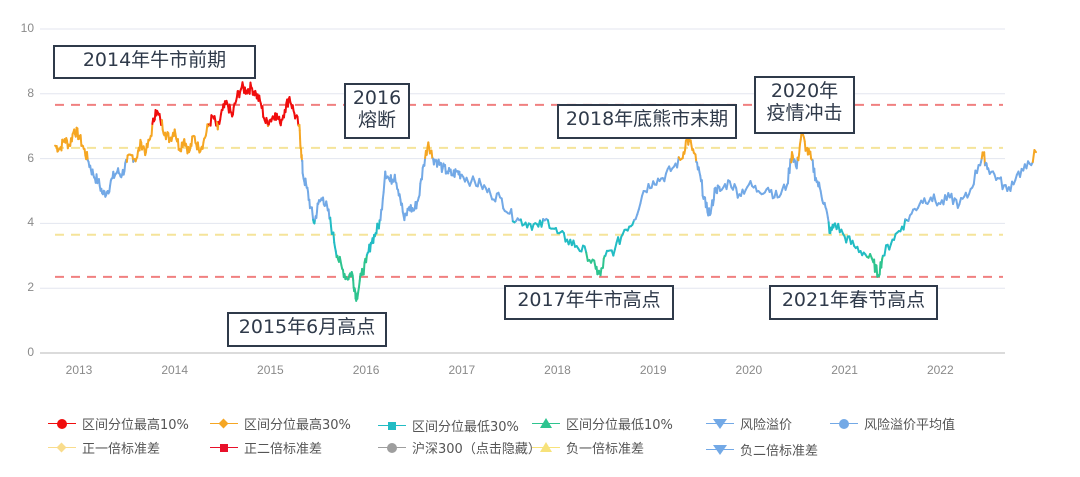 Image resolution: width=1080 pixels, height=477 pixels. What do you see at coordinates (121, 449) in the screenshot?
I see `legend-label: 正一倍标准差` at bounding box center [121, 449].